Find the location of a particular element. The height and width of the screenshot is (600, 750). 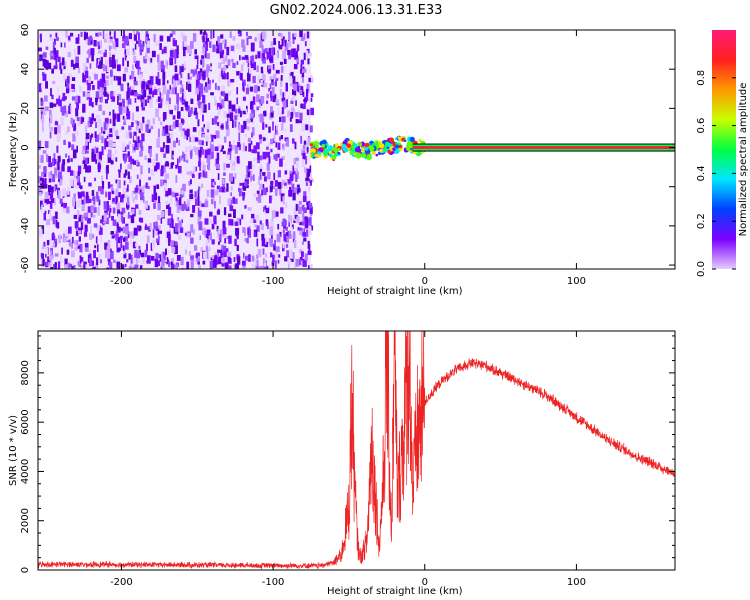

y-tick-label: -60 is located at coordinates (25, 265).